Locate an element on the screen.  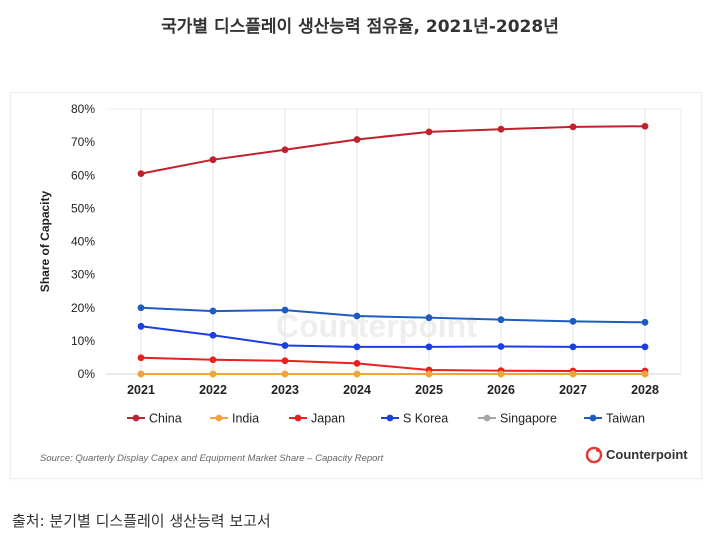
legend-marker-singapore is located at coordinates (487, 418).